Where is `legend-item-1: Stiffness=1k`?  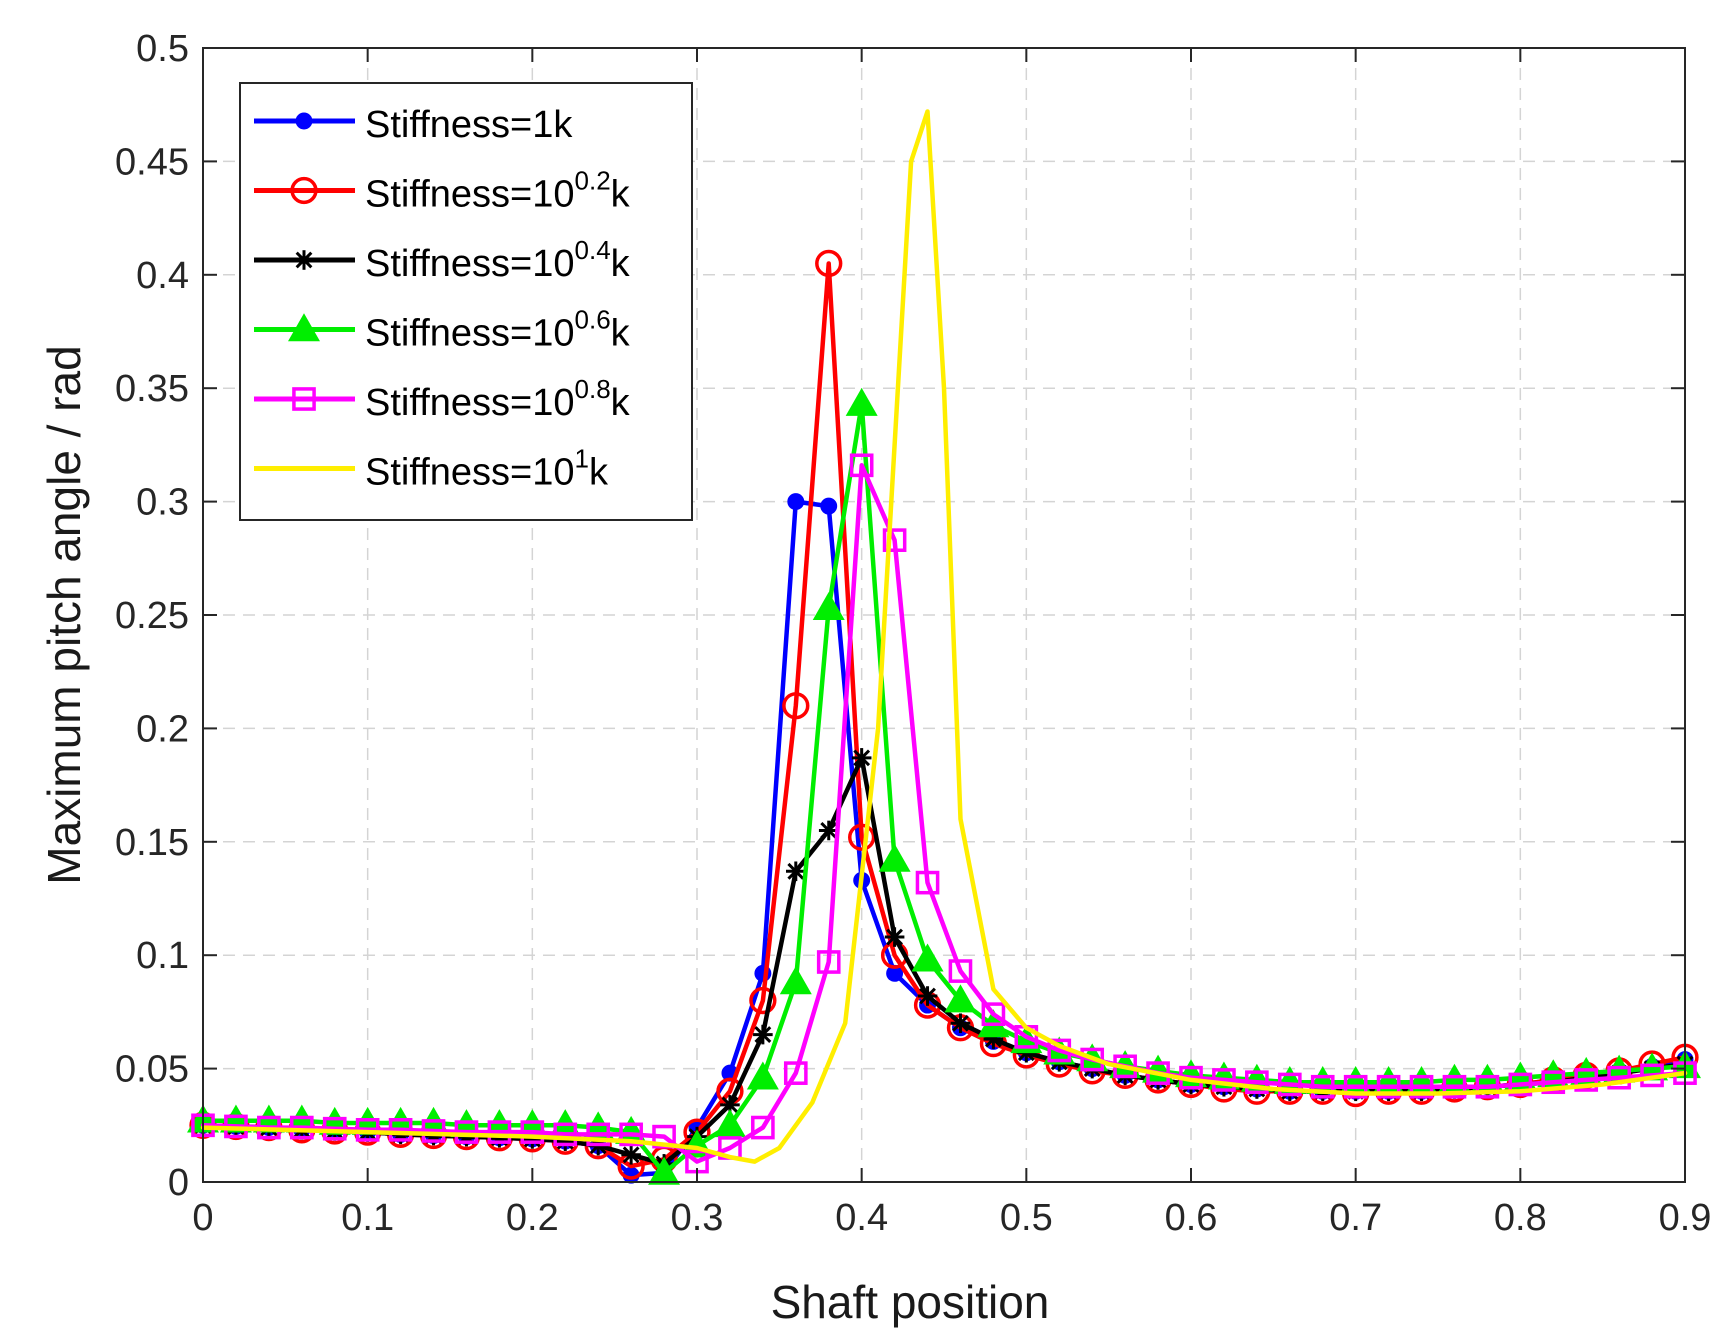 legend-item-1: Stiffness=1k is located at coordinates (413, 125).